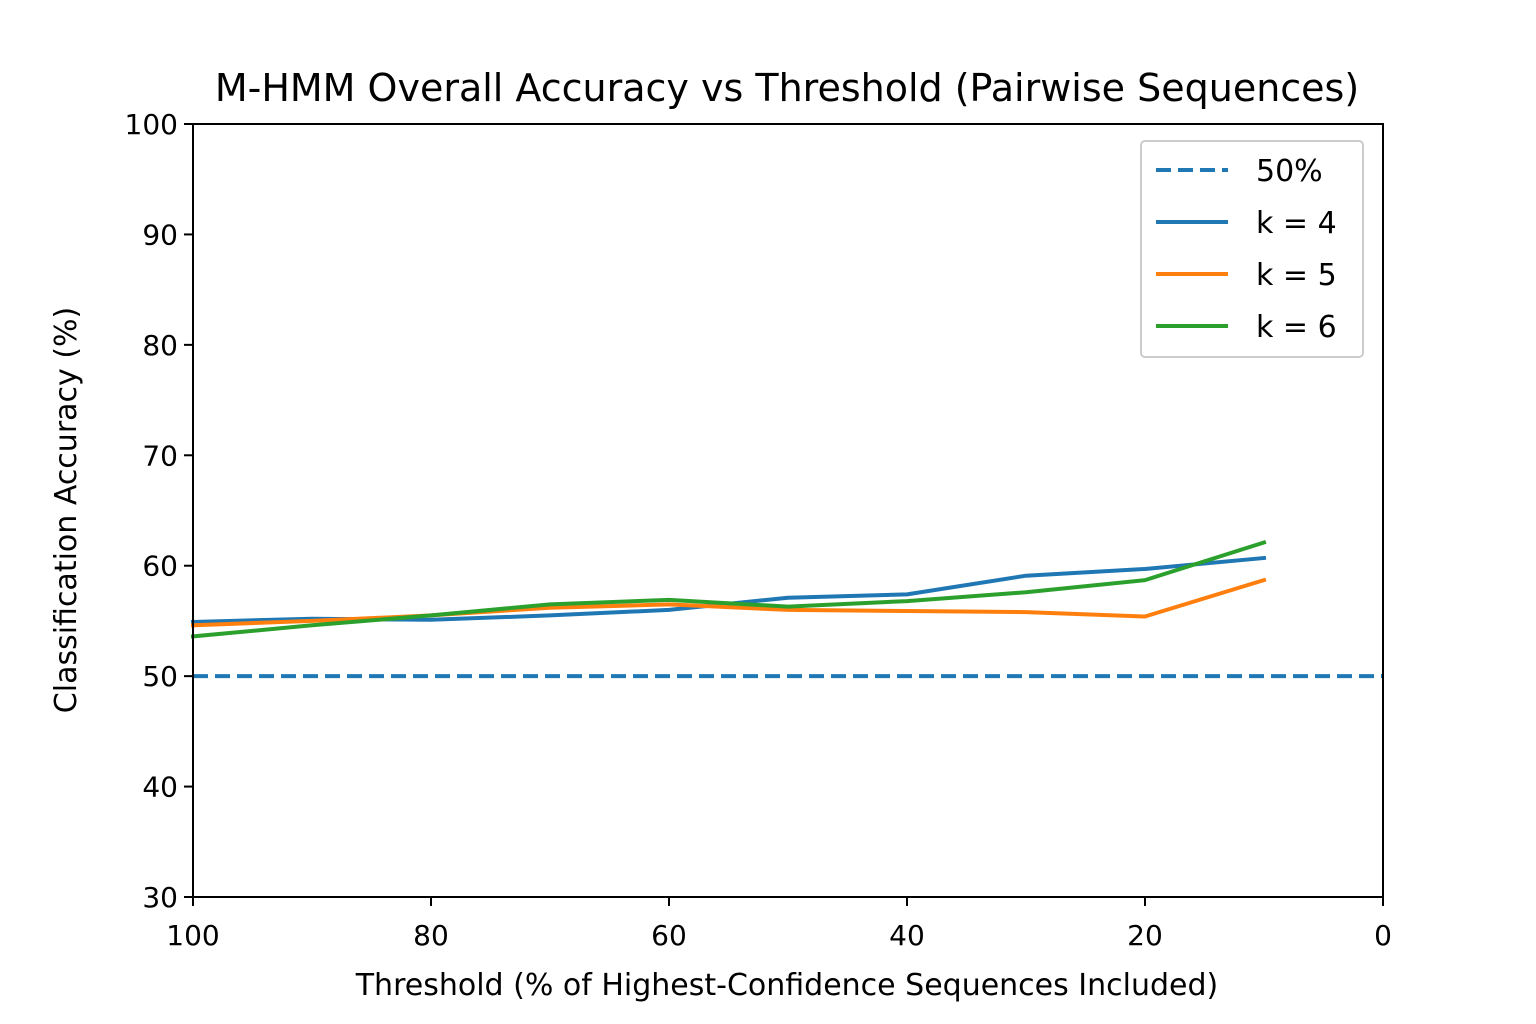 The image size is (1536, 1024). I want to click on x-tick-label: 80, so click(431, 935).